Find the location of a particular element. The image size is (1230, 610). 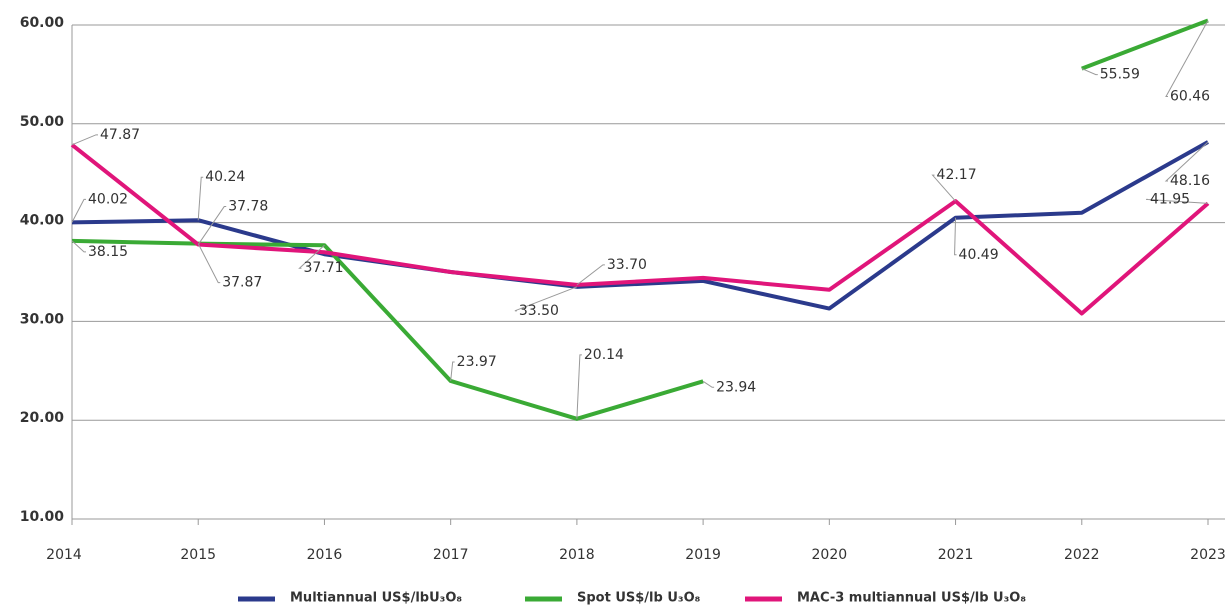

data-label: 40.02 is located at coordinates (108, 199).